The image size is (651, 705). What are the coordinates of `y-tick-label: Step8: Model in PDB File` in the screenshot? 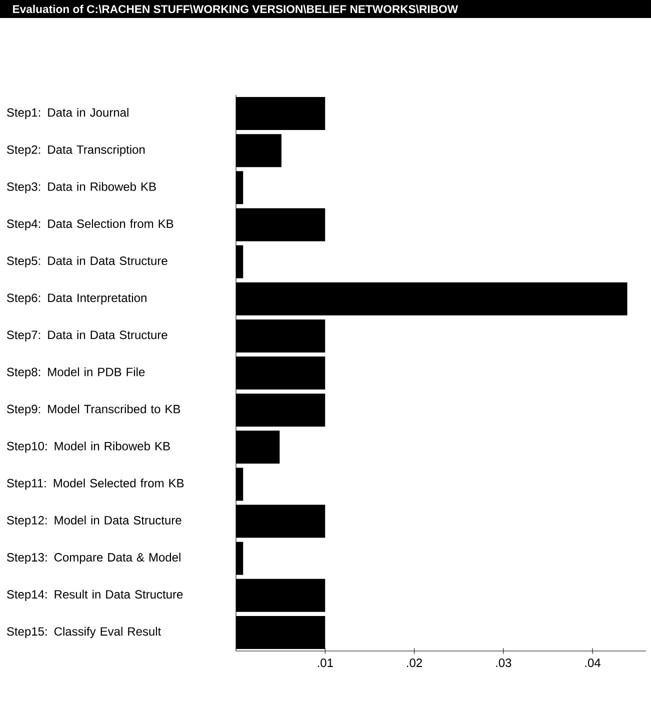 It's located at (75, 373).